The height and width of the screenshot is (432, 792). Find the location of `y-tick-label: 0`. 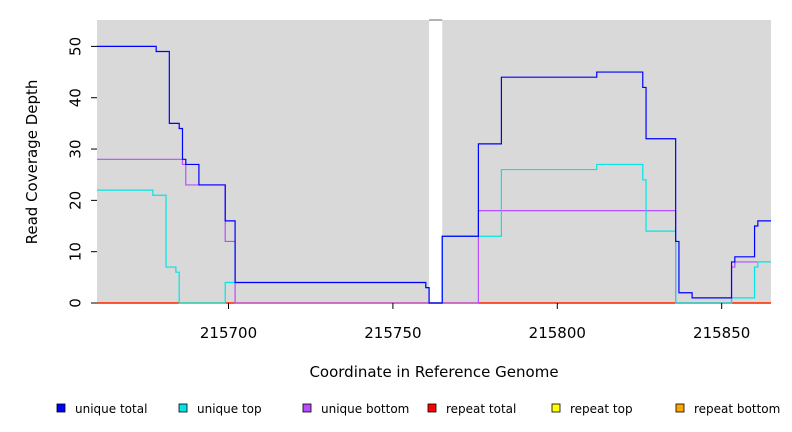

y-tick-label: 0 is located at coordinates (76, 303).